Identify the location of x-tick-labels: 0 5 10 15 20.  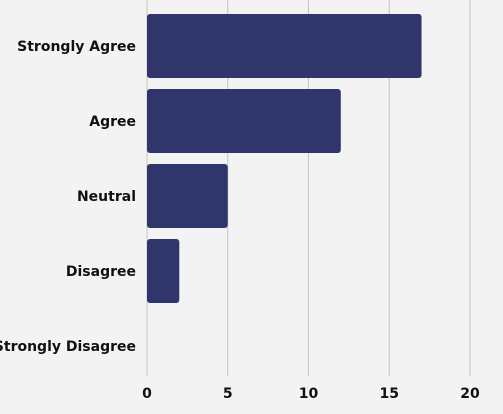
(311, 394).